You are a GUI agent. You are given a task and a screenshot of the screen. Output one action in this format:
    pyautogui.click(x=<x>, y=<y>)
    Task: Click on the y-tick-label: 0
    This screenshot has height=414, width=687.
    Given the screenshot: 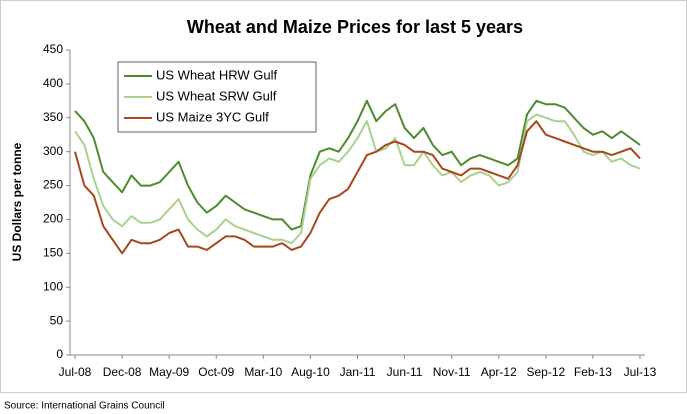 What is the action you would take?
    pyautogui.click(x=59, y=354)
    